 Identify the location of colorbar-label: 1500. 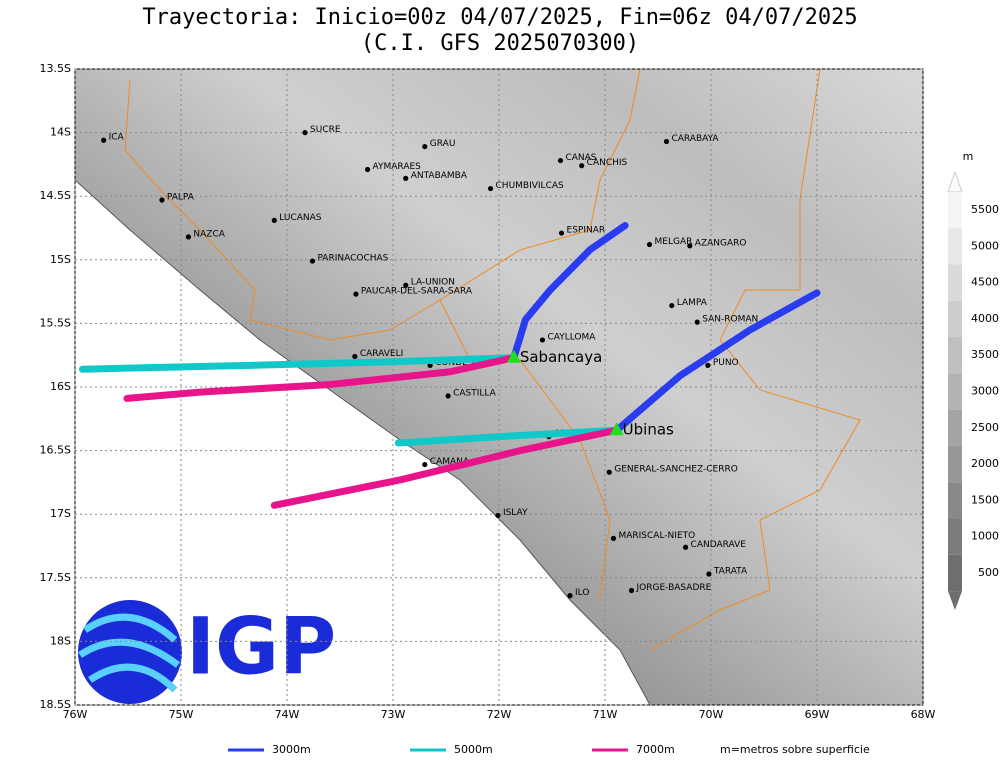
(985, 499).